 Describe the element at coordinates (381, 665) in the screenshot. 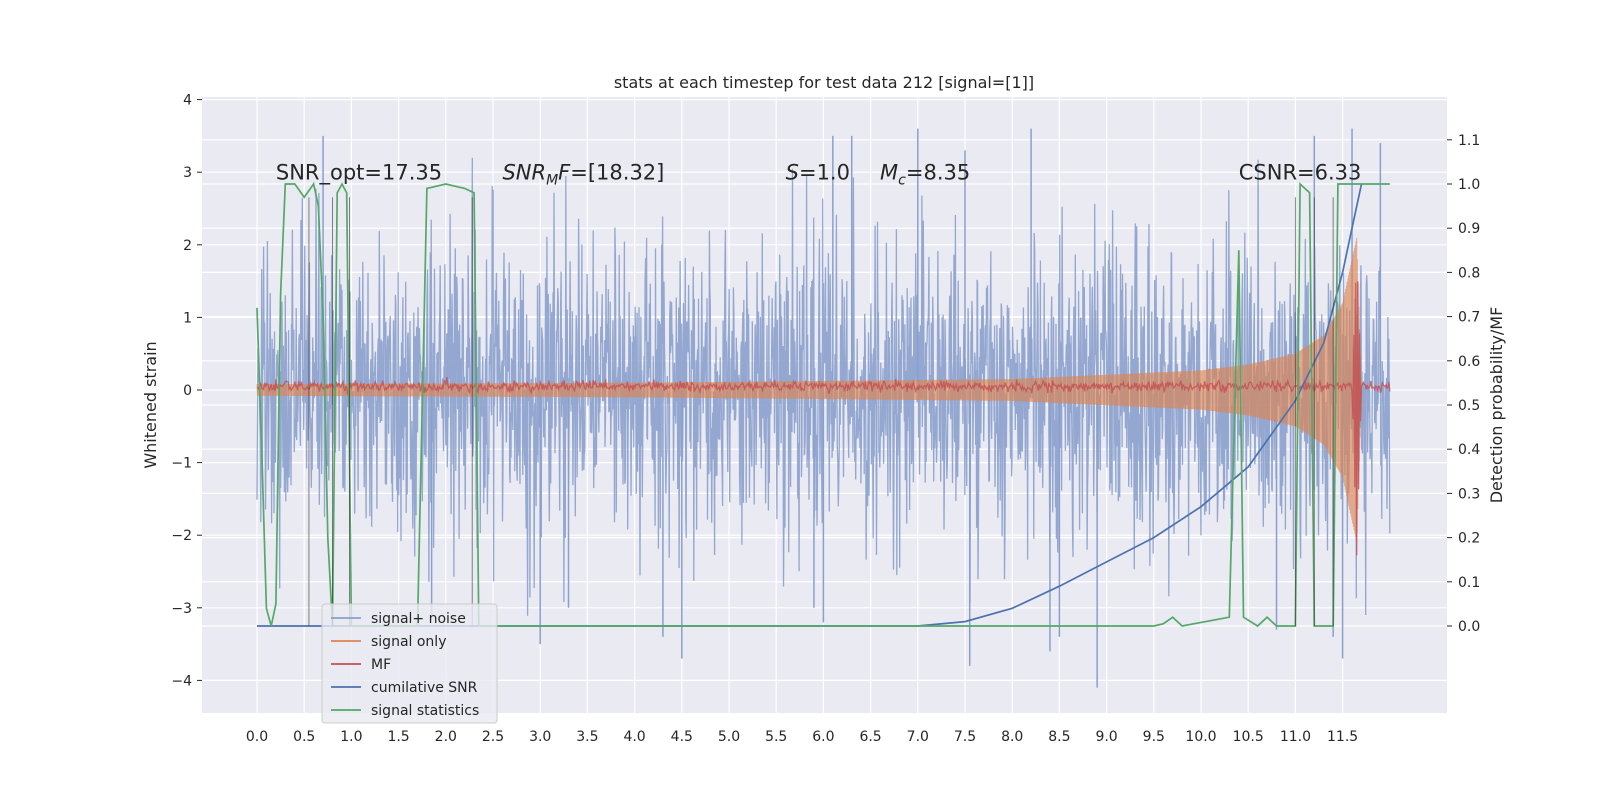

I see `legend-item-label: MF` at that location.